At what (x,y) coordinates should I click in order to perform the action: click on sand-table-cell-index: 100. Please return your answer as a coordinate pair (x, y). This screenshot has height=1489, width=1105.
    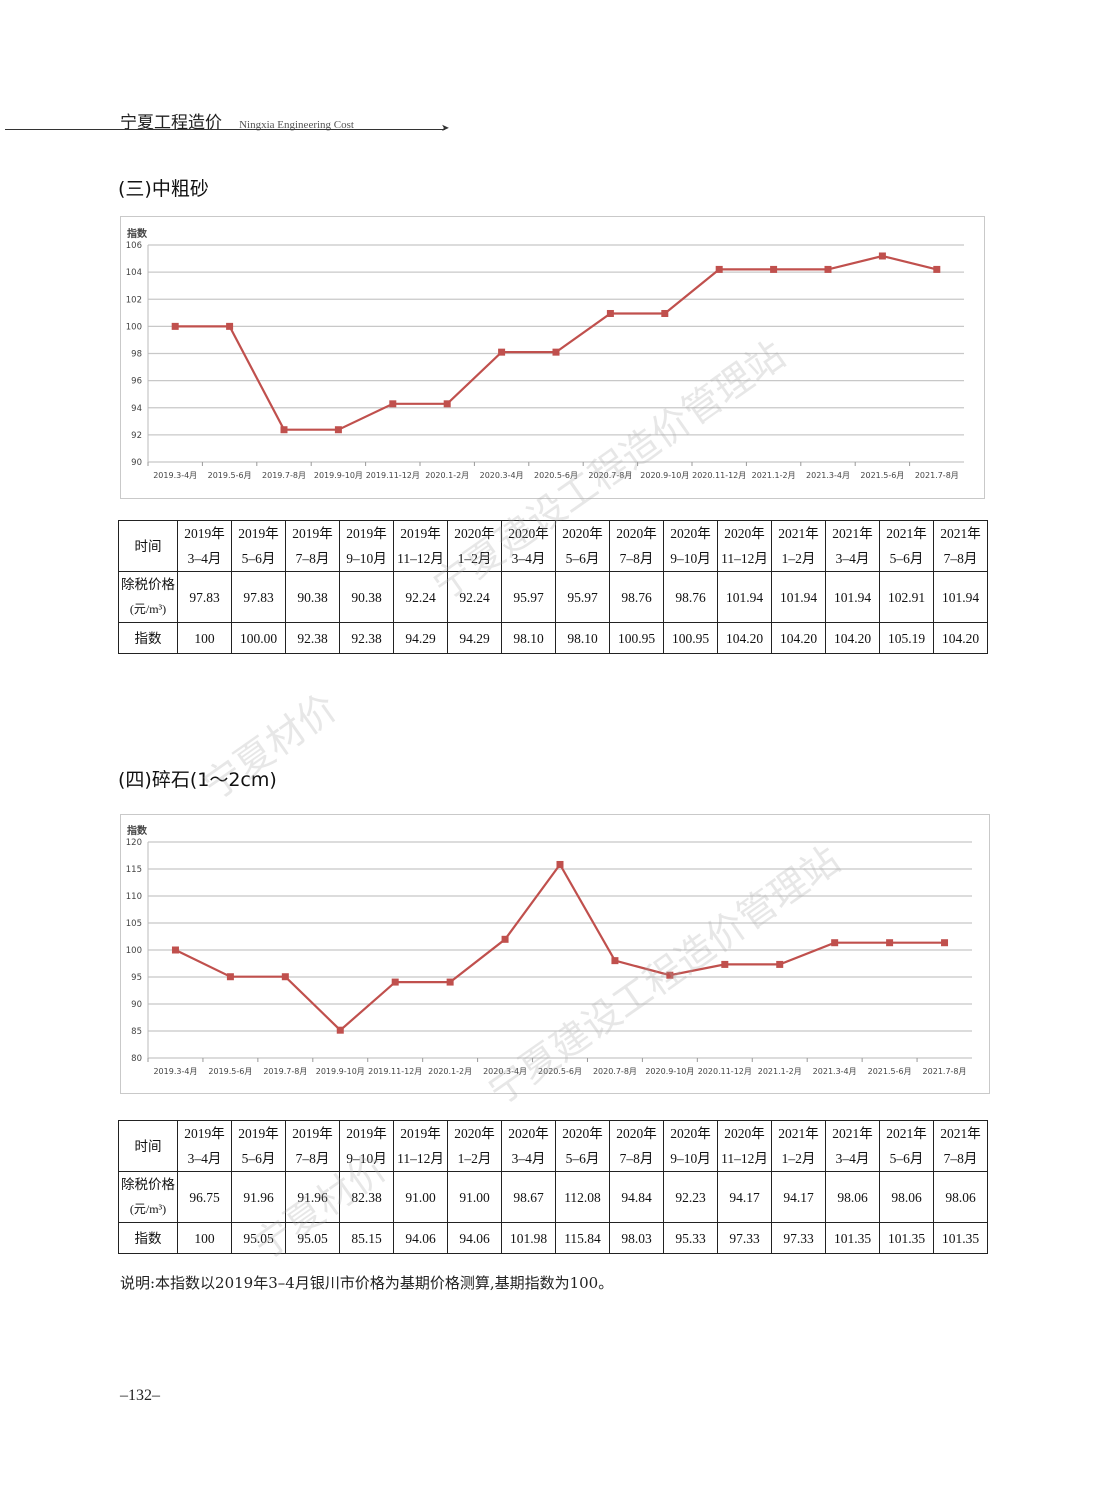
    Looking at the image, I should click on (204, 638).